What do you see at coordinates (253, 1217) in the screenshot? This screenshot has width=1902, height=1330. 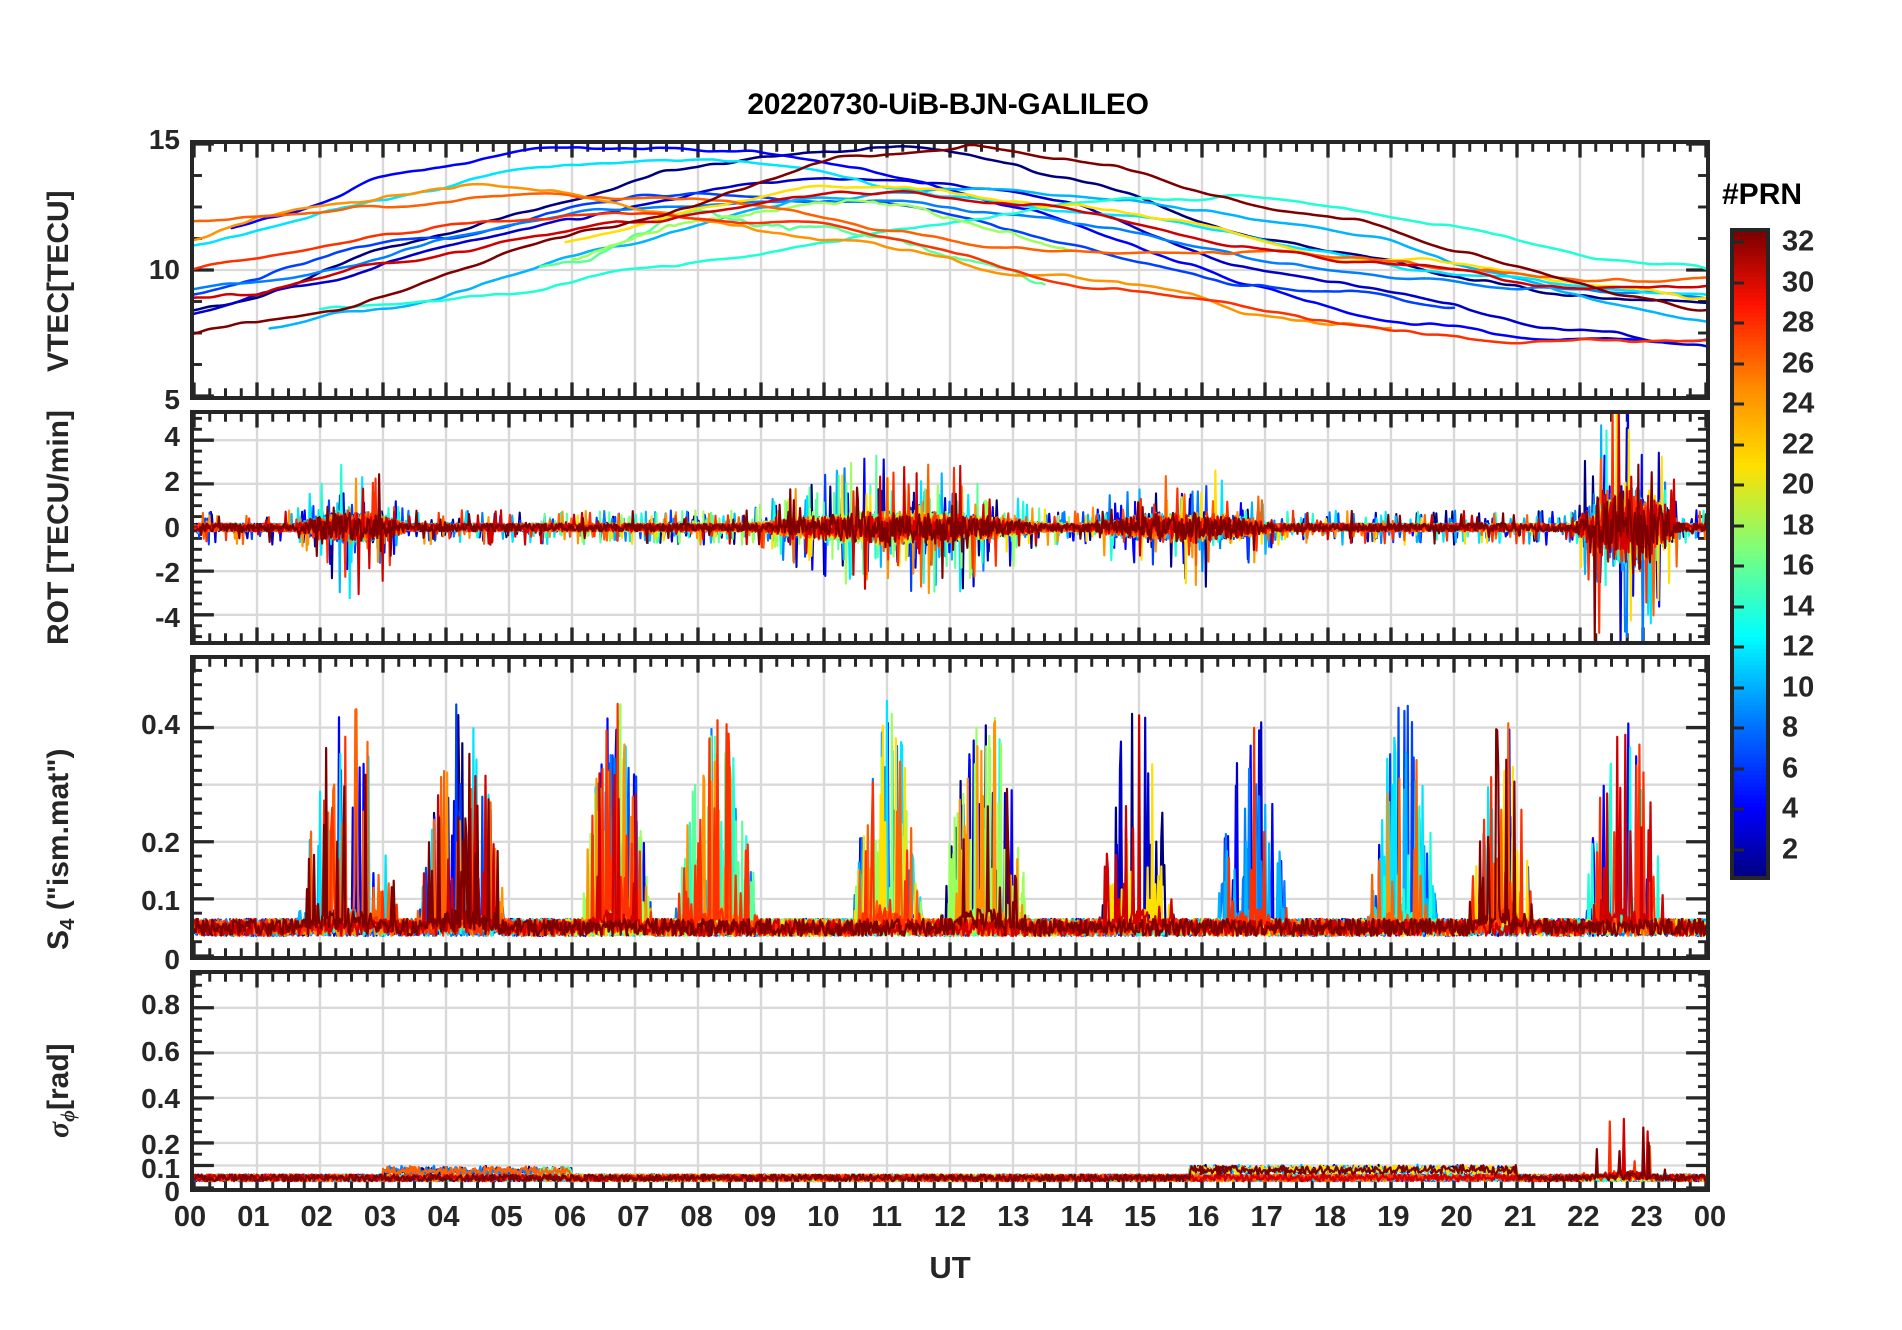 I see `xtick-label-01-1: 01` at bounding box center [253, 1217].